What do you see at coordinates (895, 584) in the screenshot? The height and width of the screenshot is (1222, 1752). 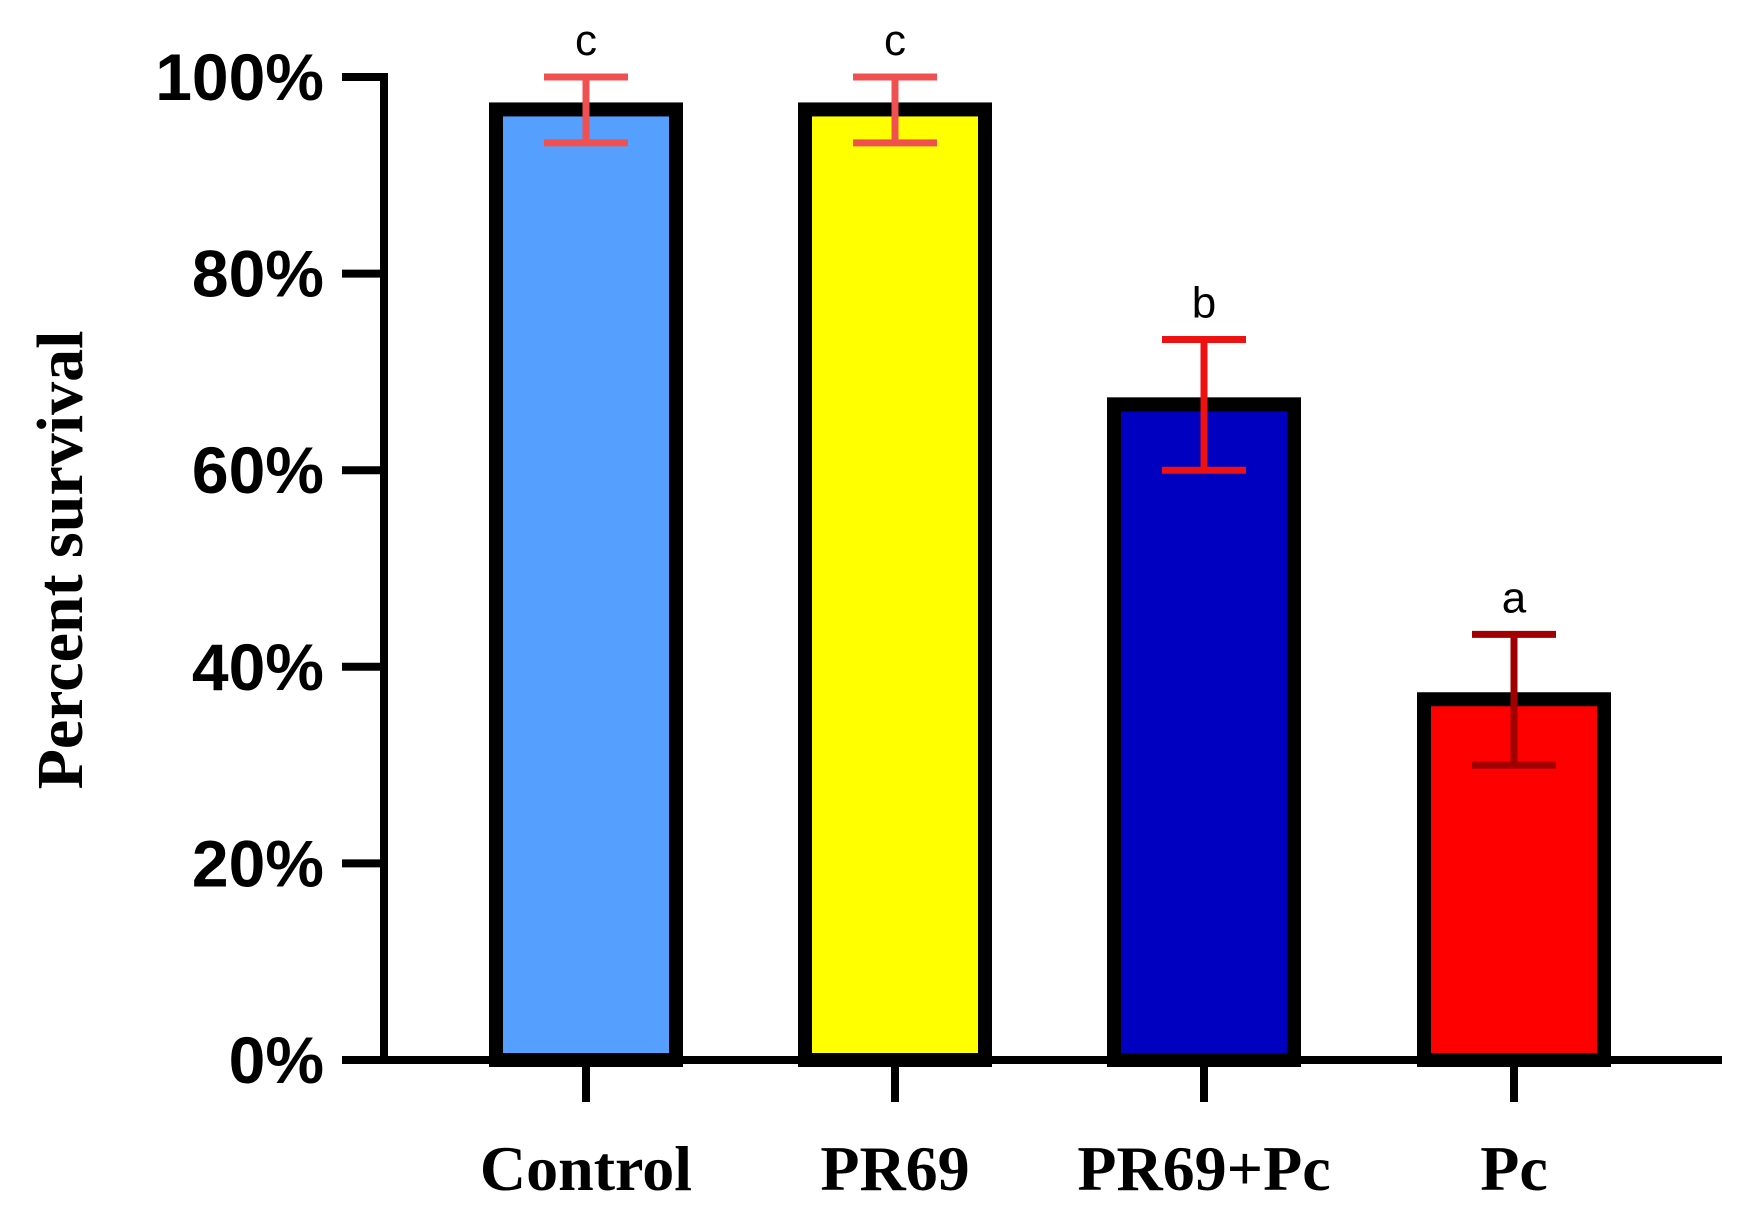 I see `bar-pr69` at bounding box center [895, 584].